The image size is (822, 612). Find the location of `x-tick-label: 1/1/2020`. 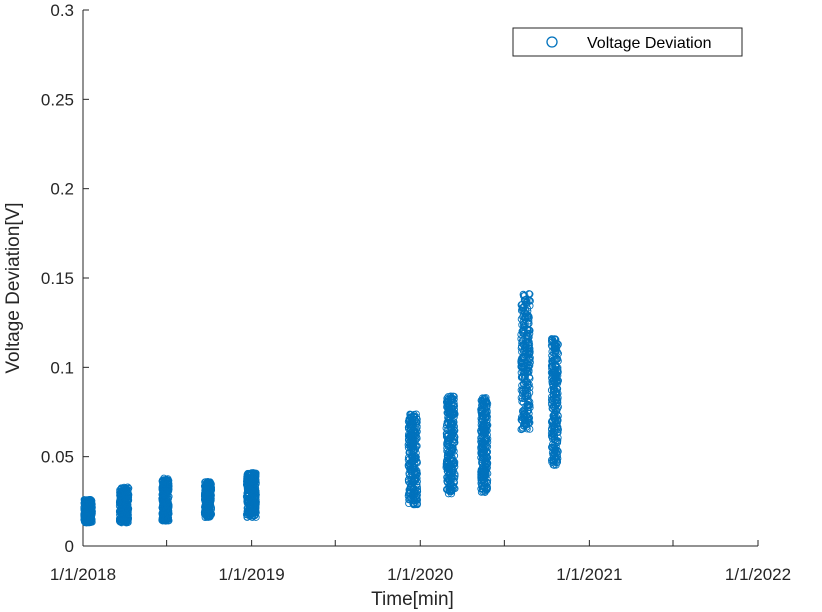

x-tick-label: 1/1/2020 is located at coordinates (420, 574).